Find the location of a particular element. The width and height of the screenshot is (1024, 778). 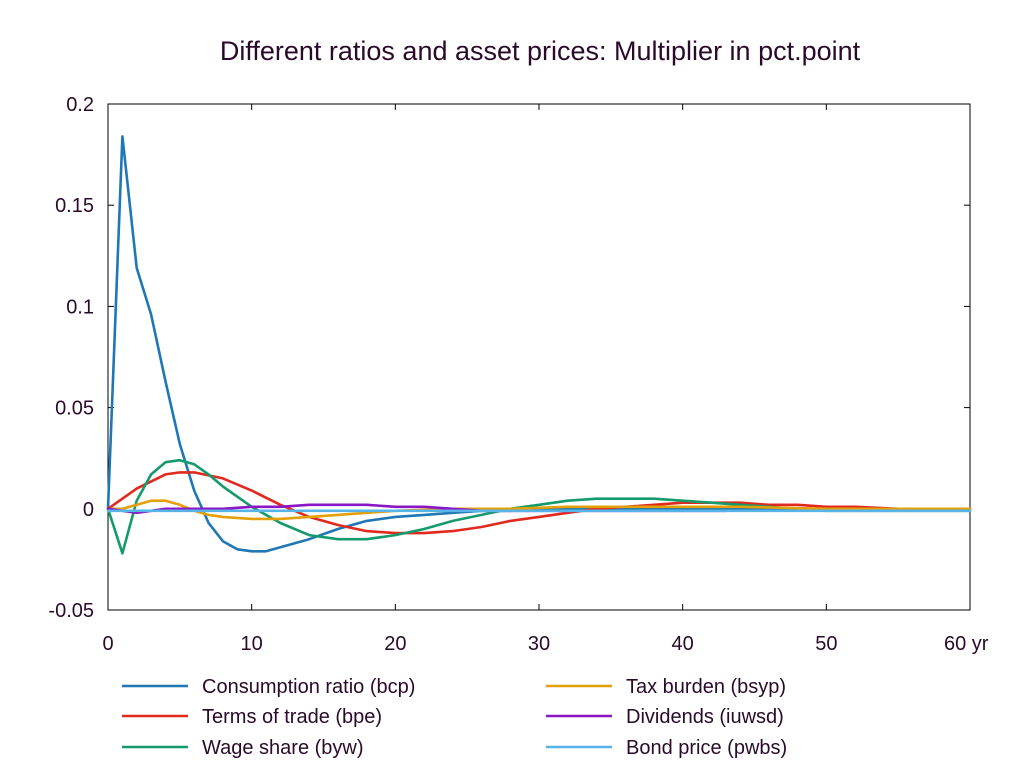

x-tick-label: 20 is located at coordinates (395, 644).